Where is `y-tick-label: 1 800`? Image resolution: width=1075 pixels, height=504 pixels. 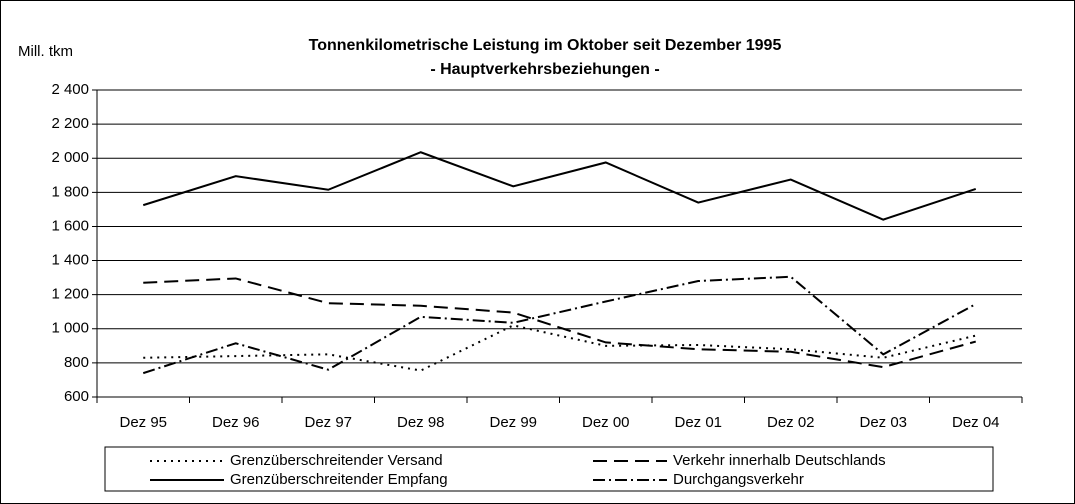 y-tick-label: 1 800 is located at coordinates (70, 191).